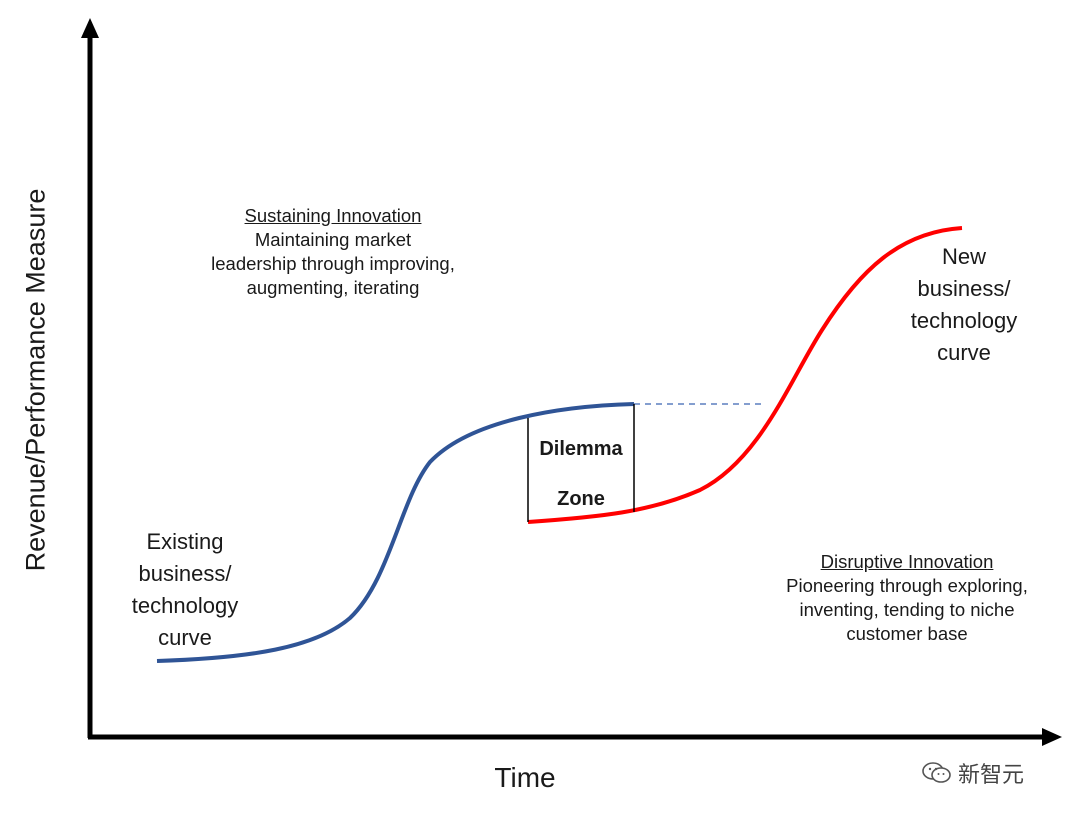 The image size is (1080, 821). What do you see at coordinates (964, 320) in the screenshot?
I see `new-label-line-3: technology` at bounding box center [964, 320].